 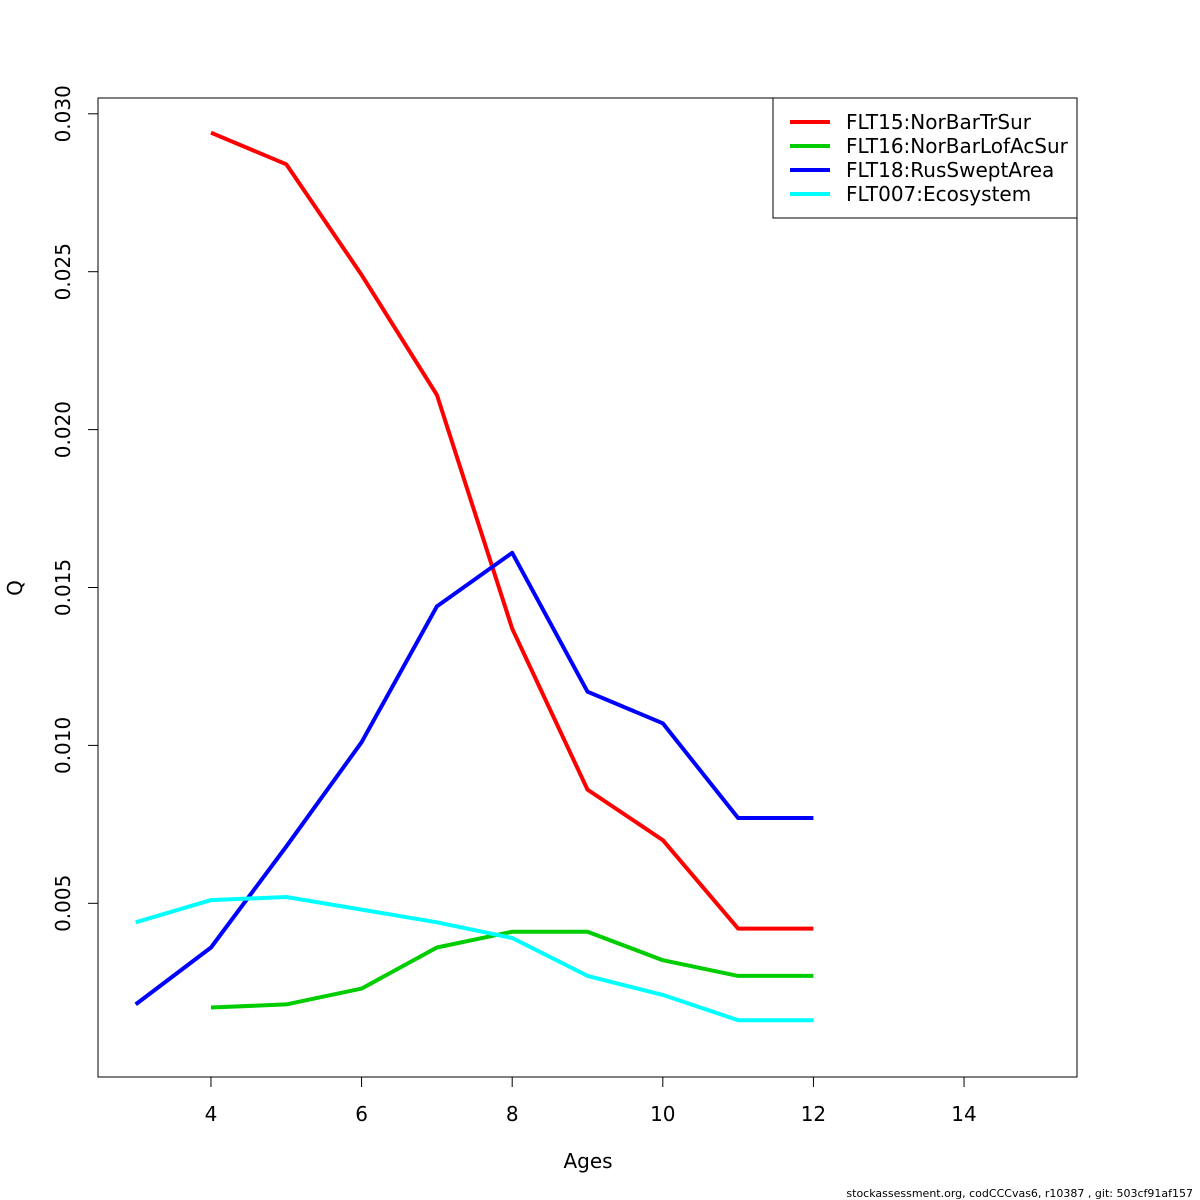 I want to click on legend-label: FLT18:RusSweptArea, so click(x=950, y=170).